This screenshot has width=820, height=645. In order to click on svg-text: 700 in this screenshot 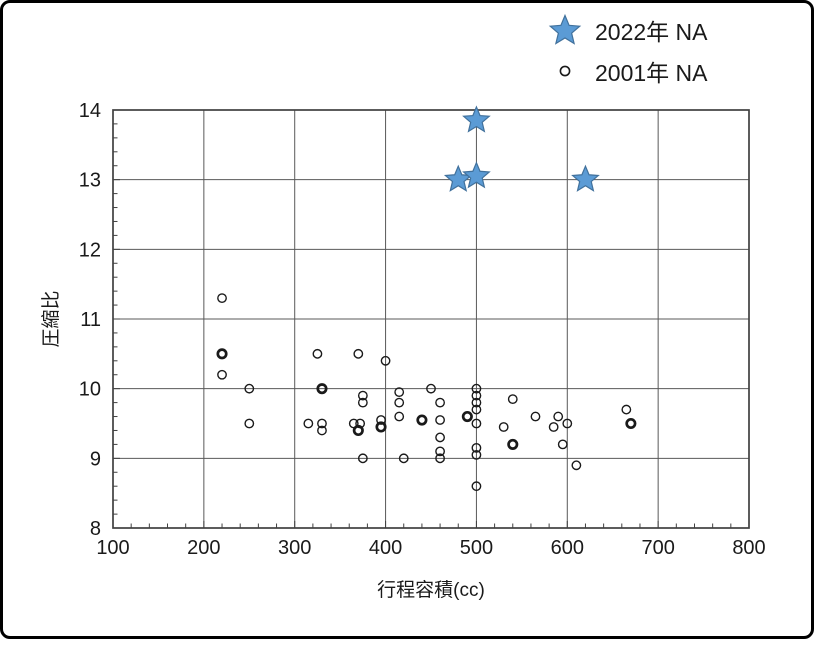, I will do `click(657, 548)`.